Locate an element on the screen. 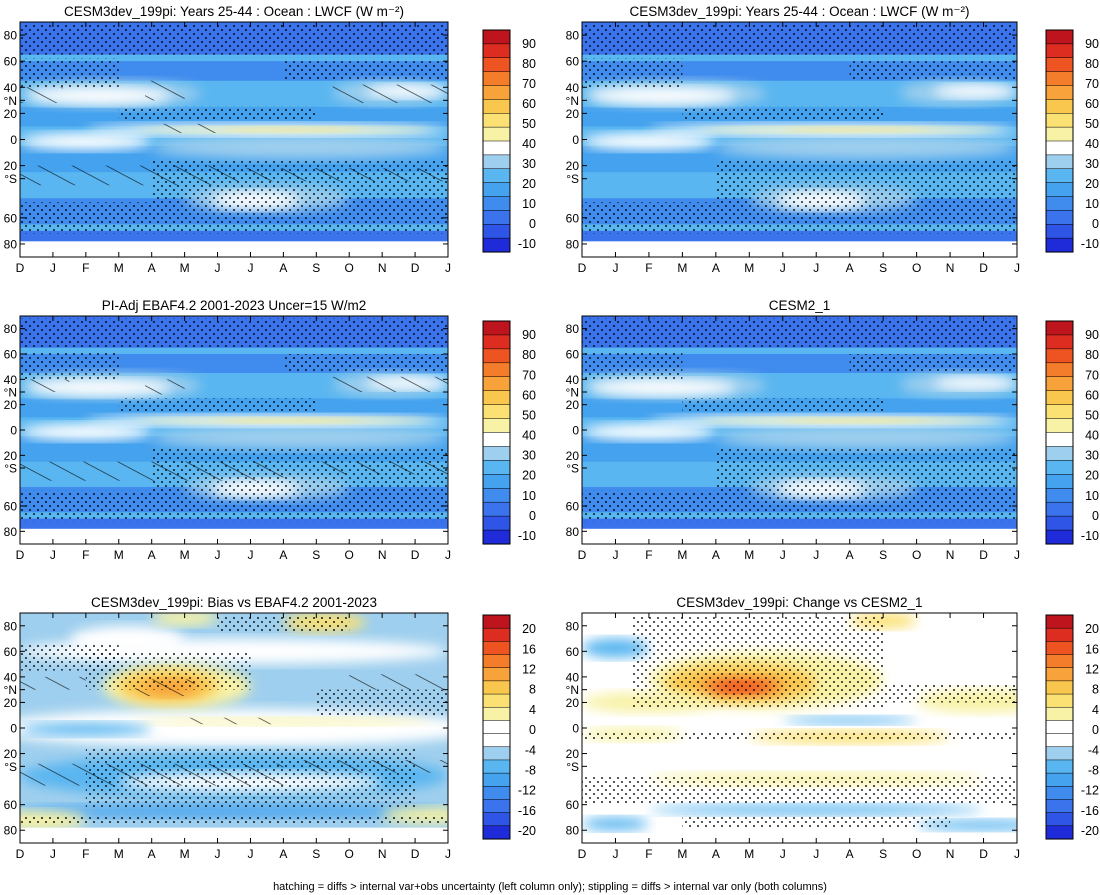 The width and height of the screenshot is (1100, 895). colorbar-label: 20 is located at coordinates (529, 184).